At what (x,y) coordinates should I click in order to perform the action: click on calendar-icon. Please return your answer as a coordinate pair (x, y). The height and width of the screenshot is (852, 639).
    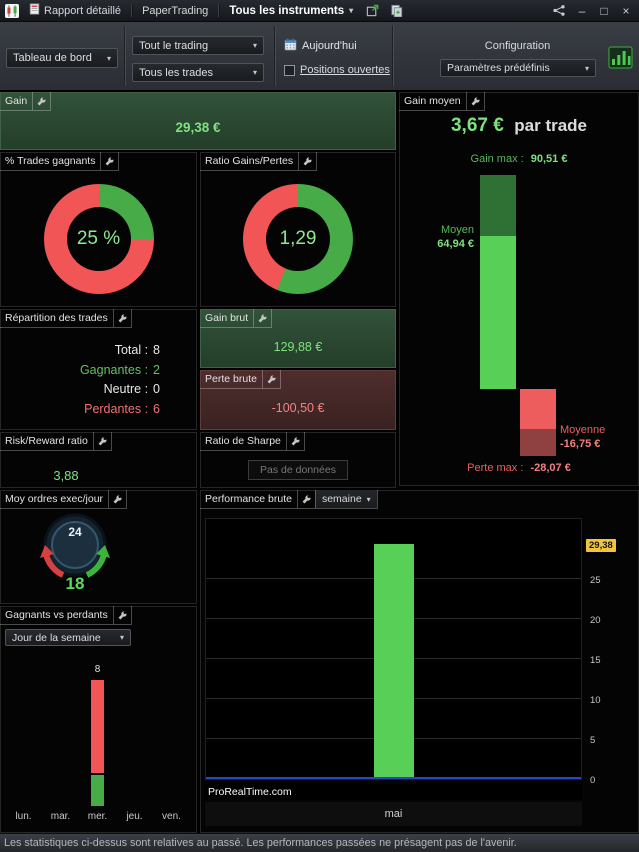
    Looking at the image, I should click on (290, 46).